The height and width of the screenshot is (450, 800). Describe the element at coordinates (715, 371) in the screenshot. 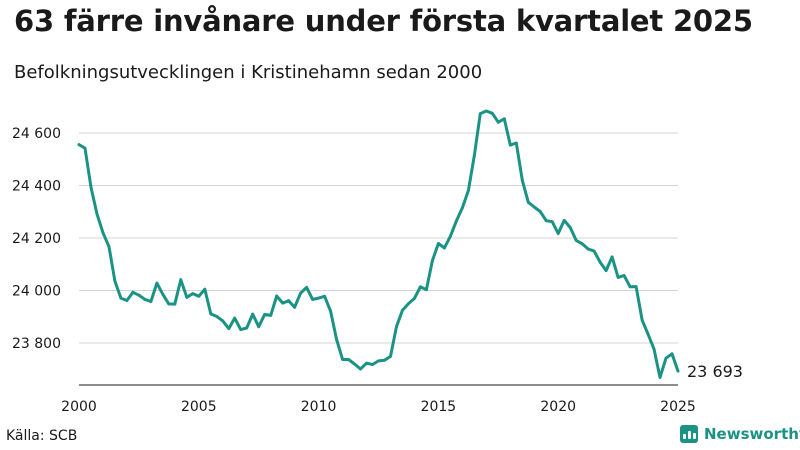

I see `end-value-label: 23 693` at that location.